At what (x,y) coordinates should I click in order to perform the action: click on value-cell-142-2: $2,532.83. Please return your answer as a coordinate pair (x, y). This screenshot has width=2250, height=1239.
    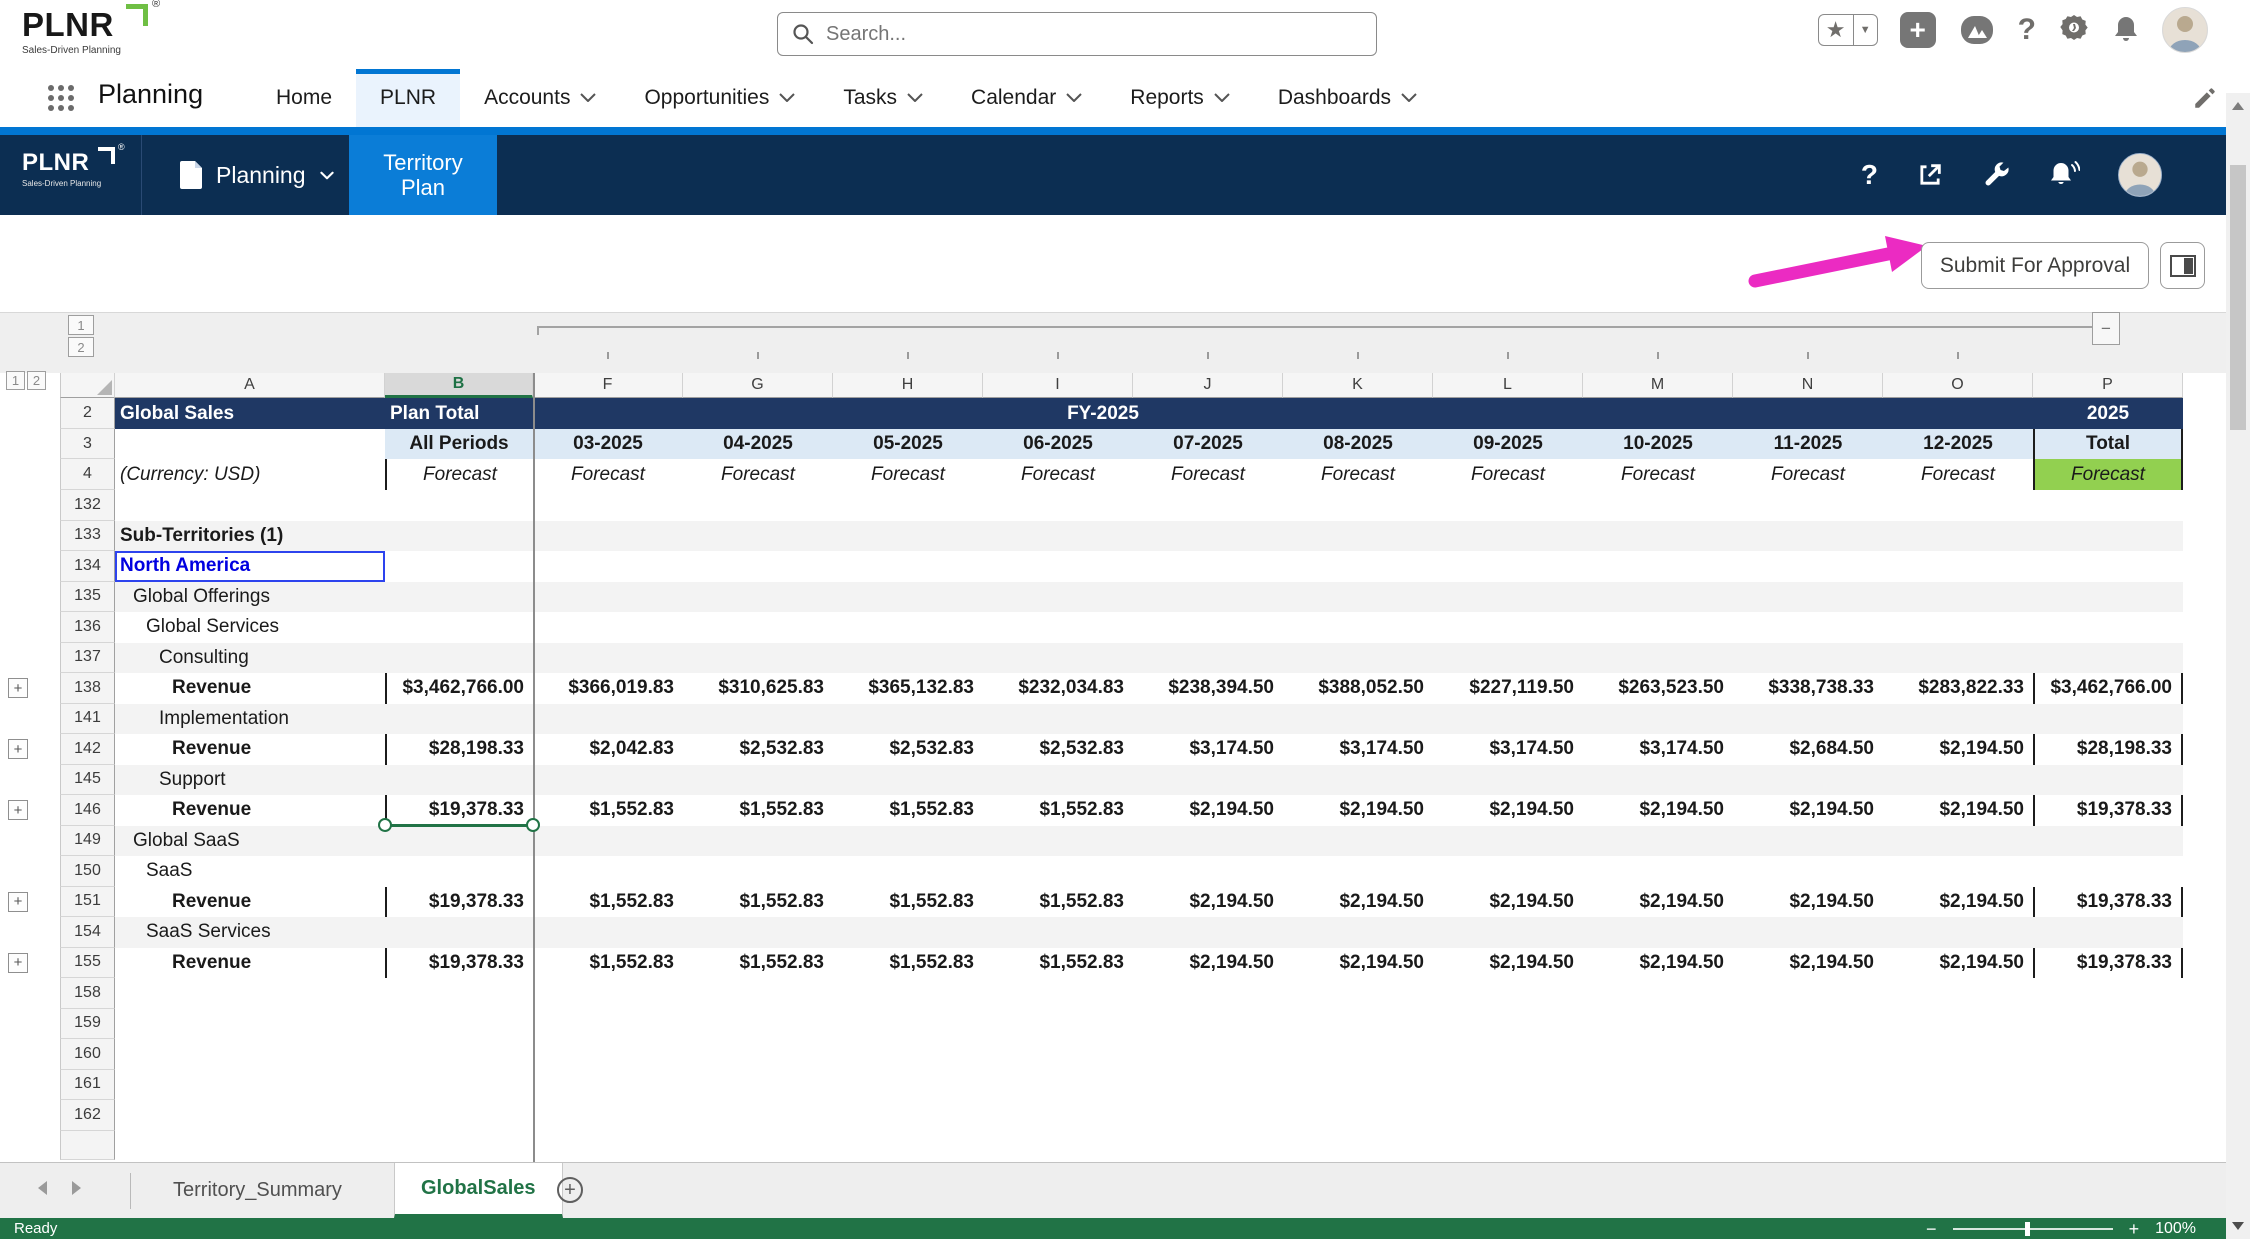
    Looking at the image, I should click on (758, 749).